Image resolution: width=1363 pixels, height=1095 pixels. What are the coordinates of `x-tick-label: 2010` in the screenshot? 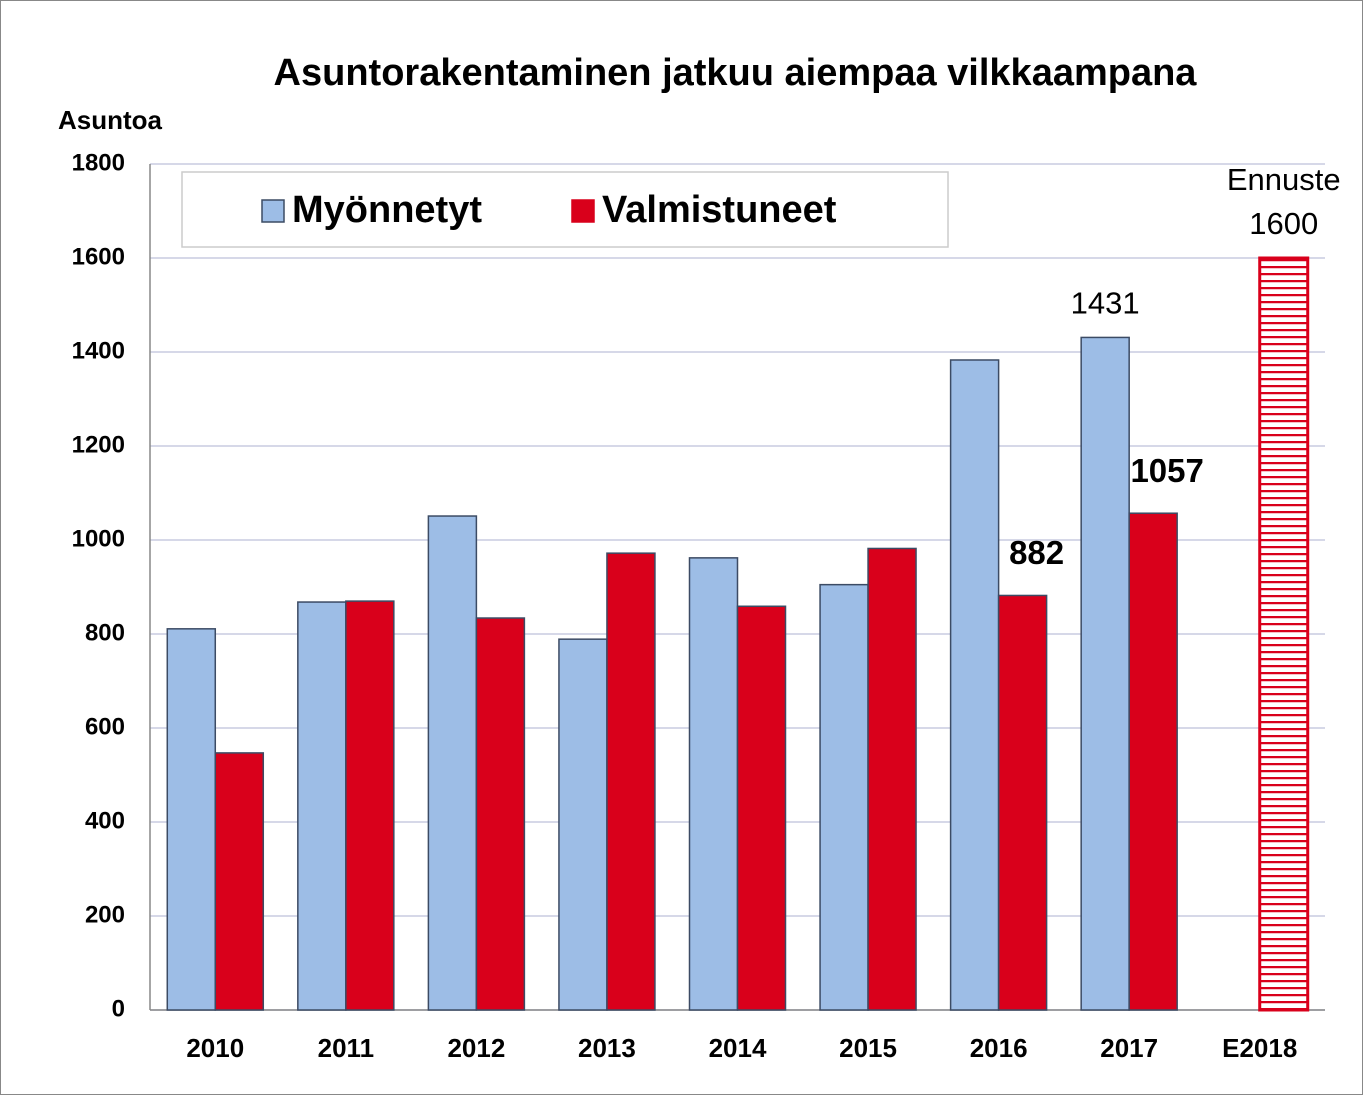 It's located at (215, 1048).